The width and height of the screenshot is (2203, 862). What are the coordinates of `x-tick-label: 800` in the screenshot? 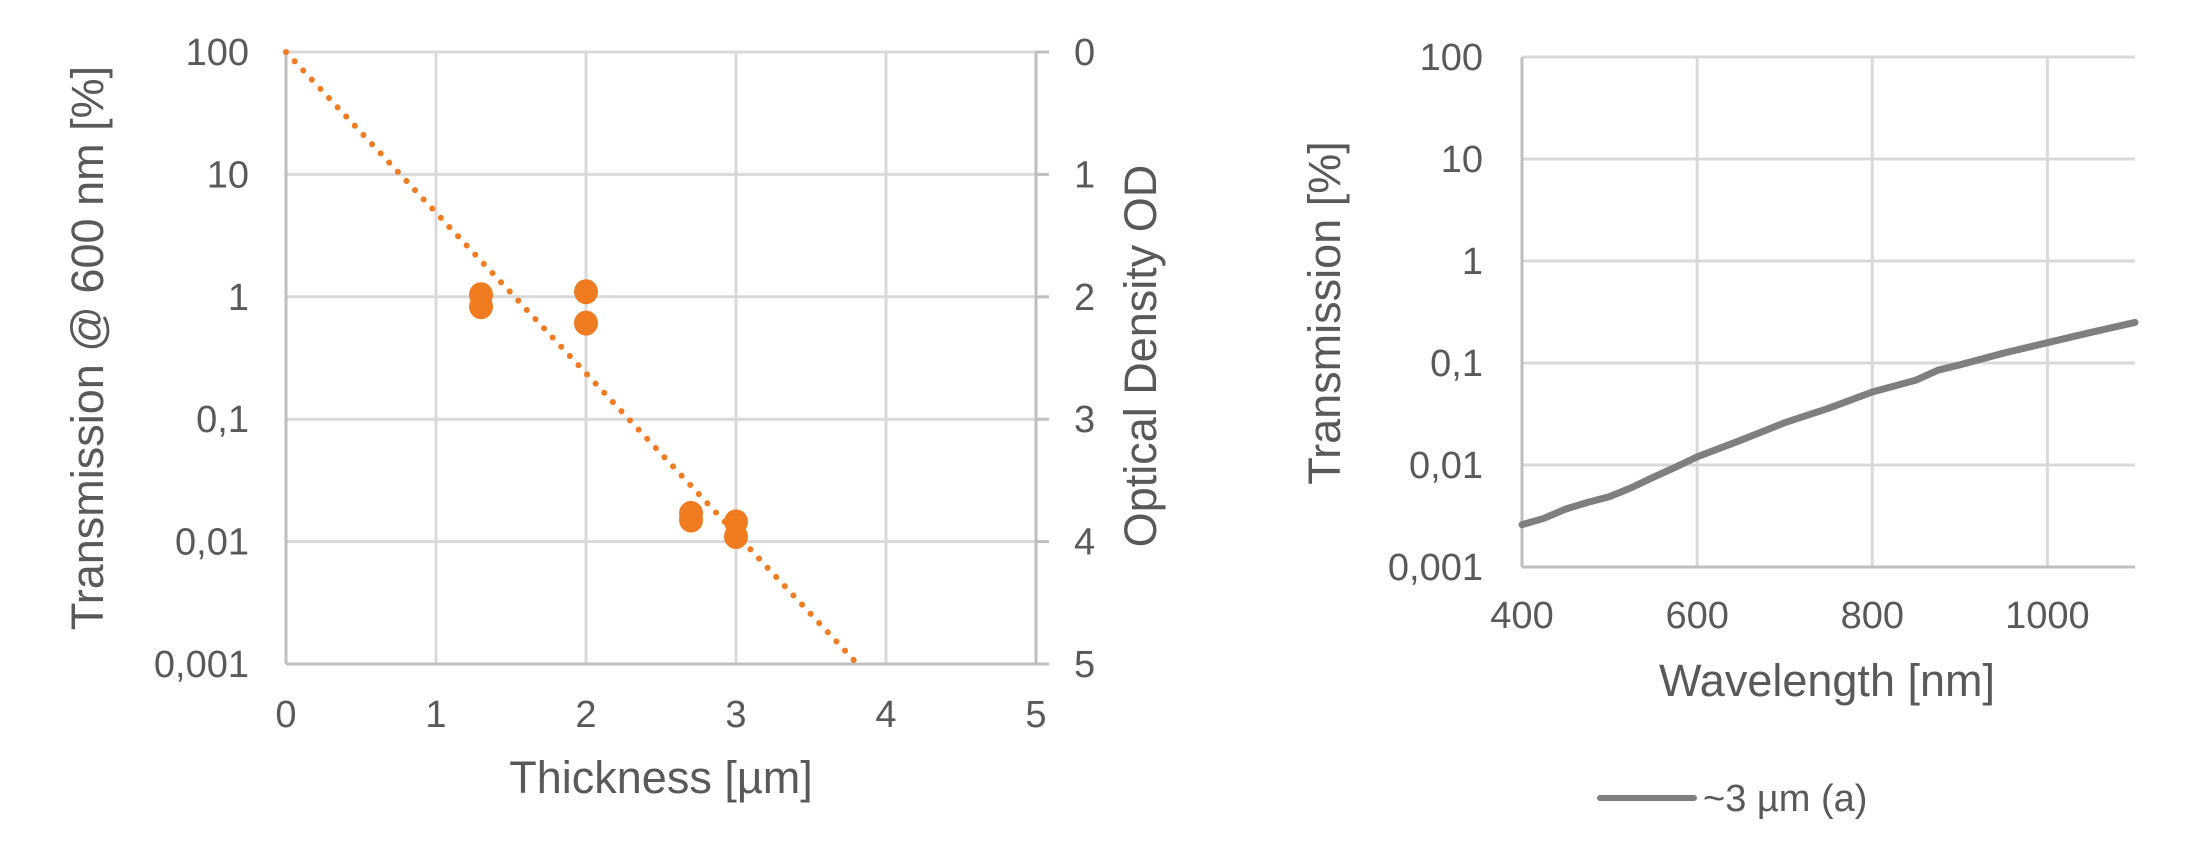 It's located at (1872, 616).